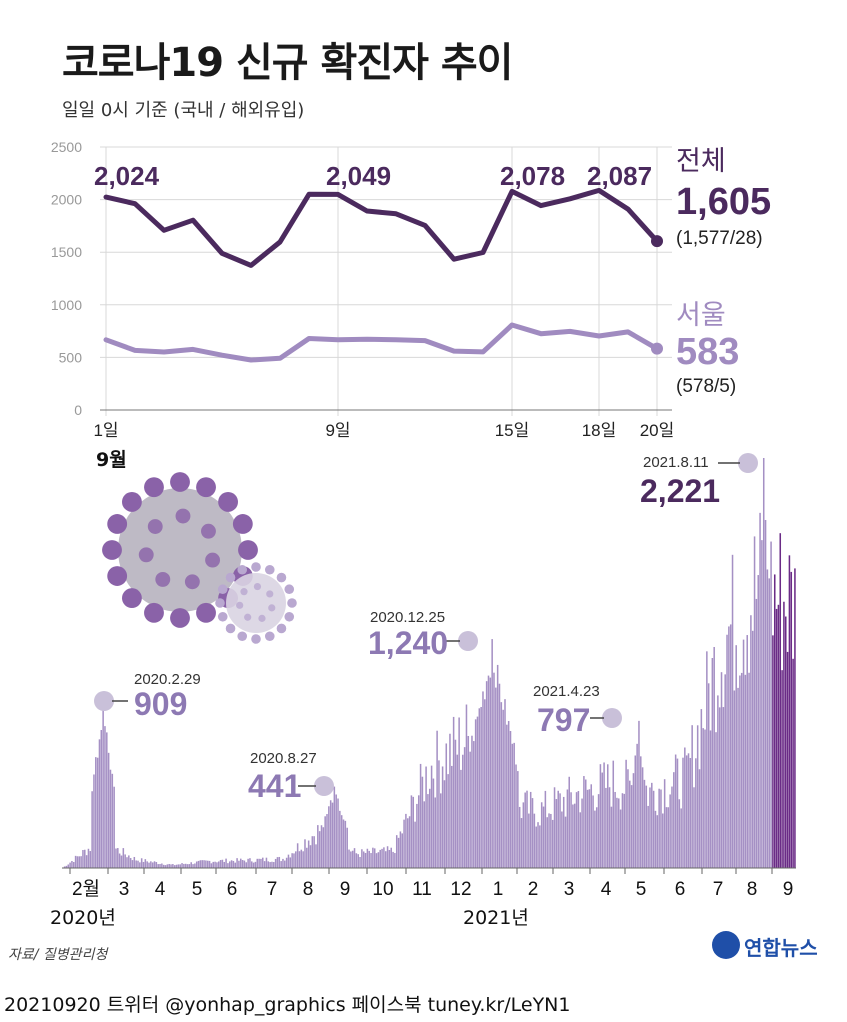 The height and width of the screenshot is (1022, 847). Describe the element at coordinates (58, 955) in the screenshot. I see `source-note: 자료/ 질병관리청` at that location.